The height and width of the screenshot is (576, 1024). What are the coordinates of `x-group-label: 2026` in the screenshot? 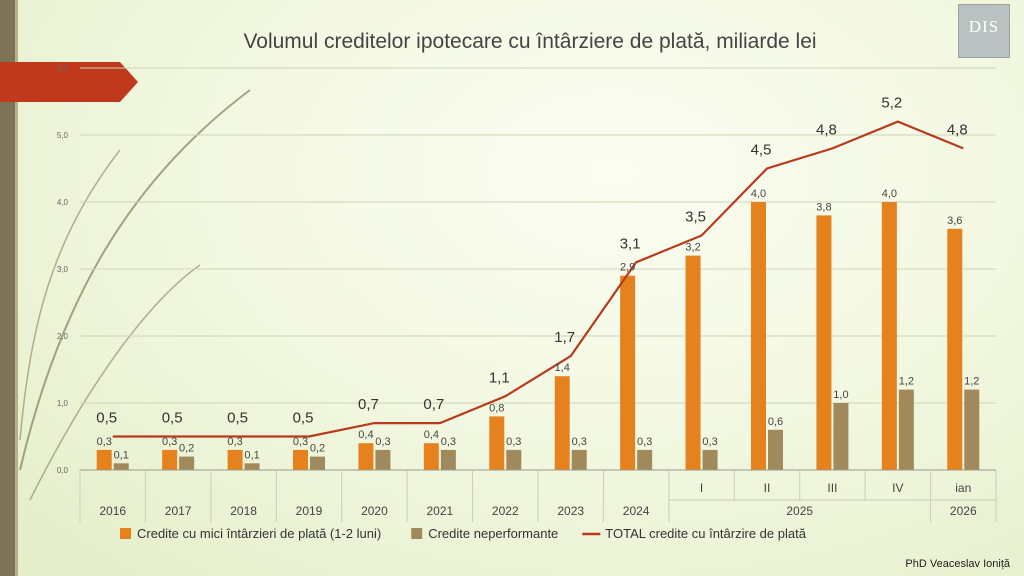 It's located at (963, 511).